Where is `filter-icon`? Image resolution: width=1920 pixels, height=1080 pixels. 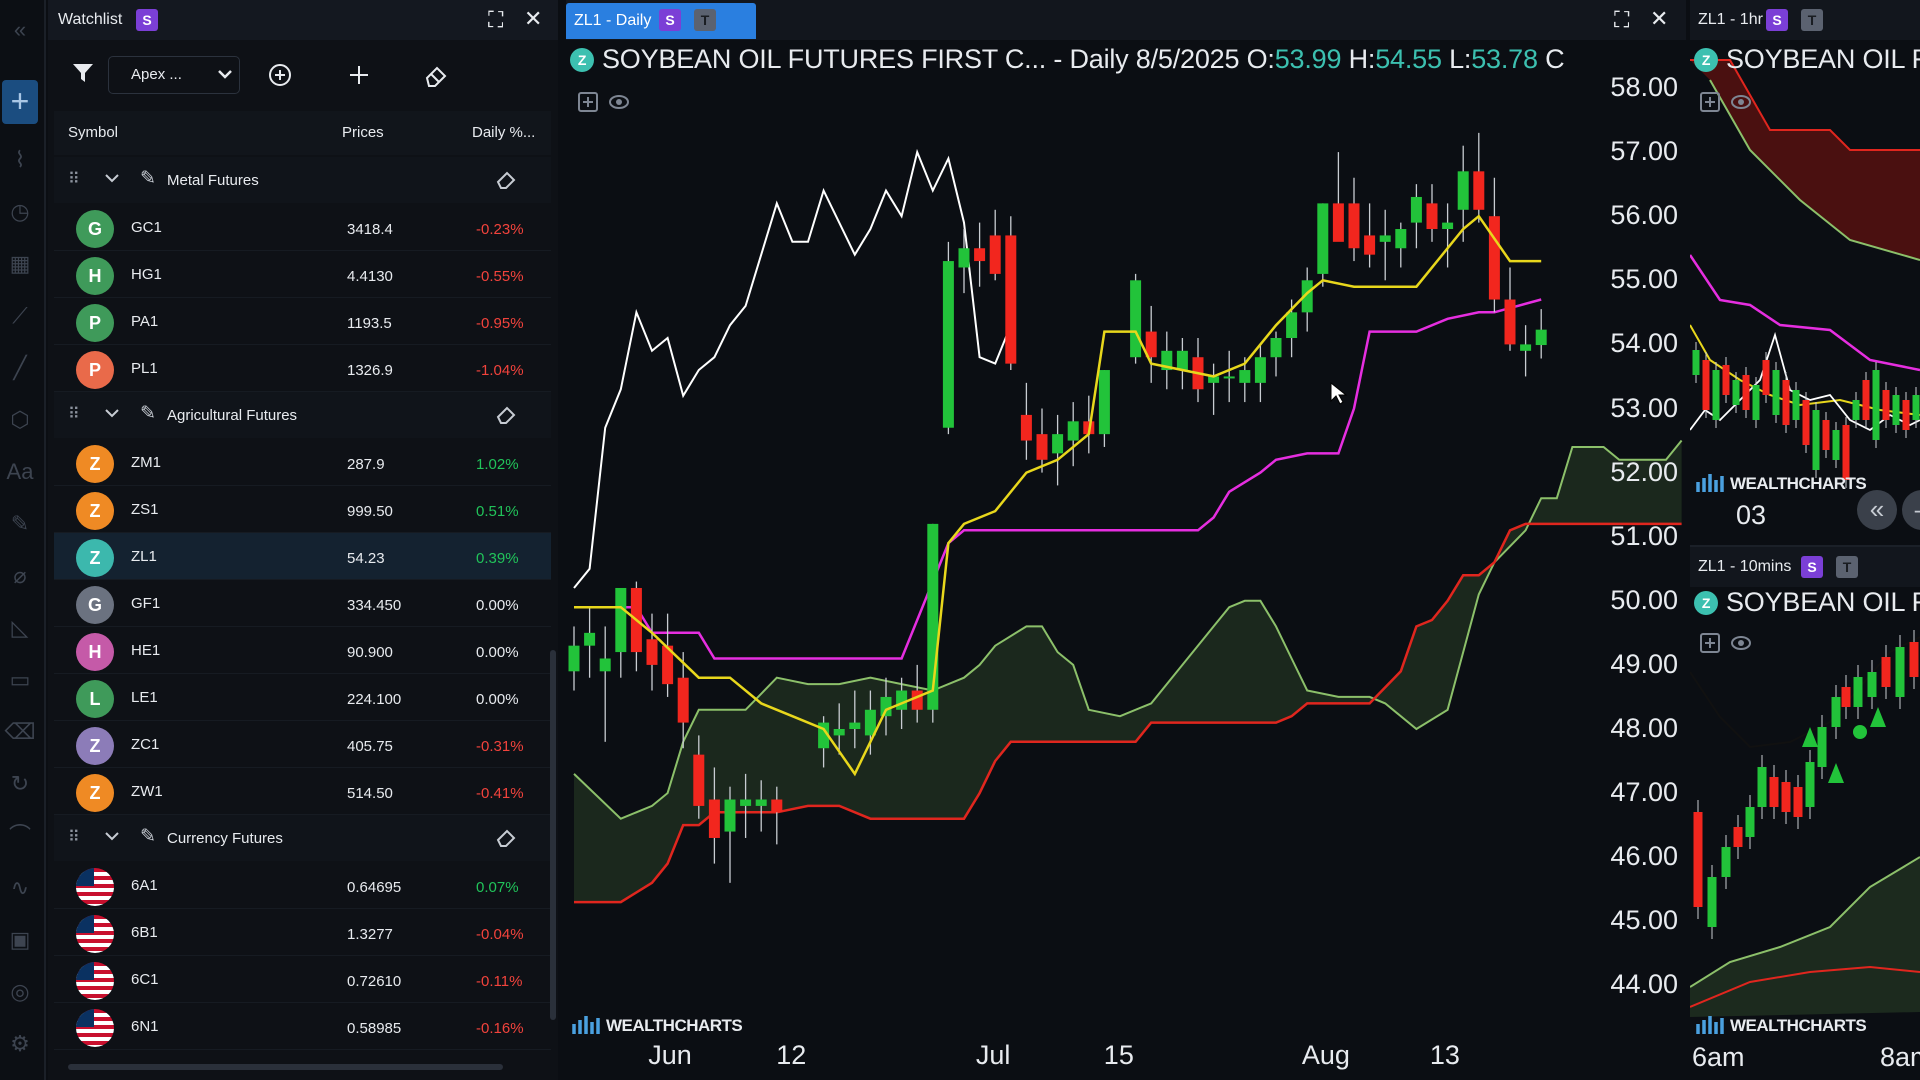
filter-icon is located at coordinates (85, 75).